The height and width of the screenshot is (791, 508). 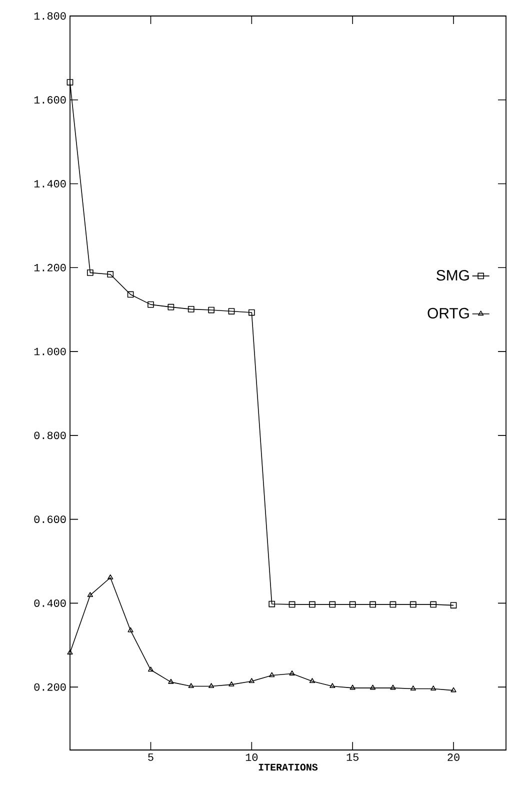 I want to click on y-tick-label: 1.600, so click(x=50, y=100).